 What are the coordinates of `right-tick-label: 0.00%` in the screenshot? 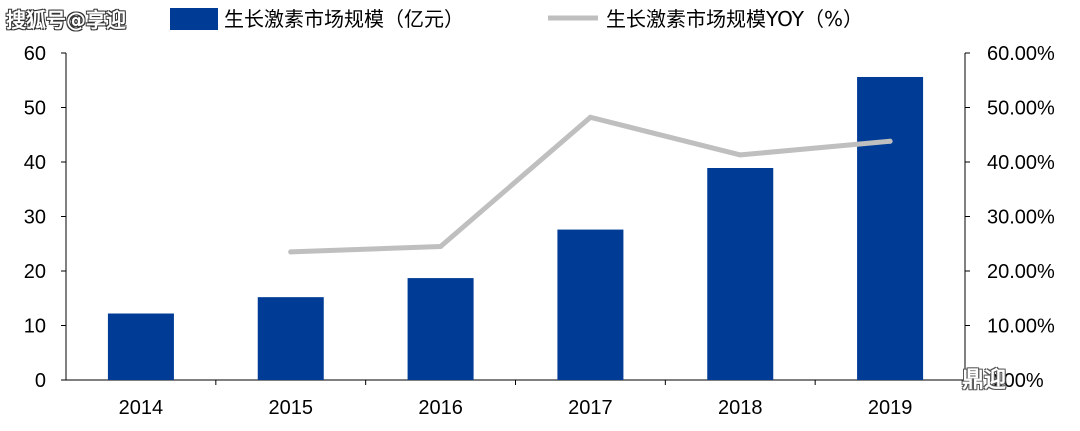 It's located at (1015, 381).